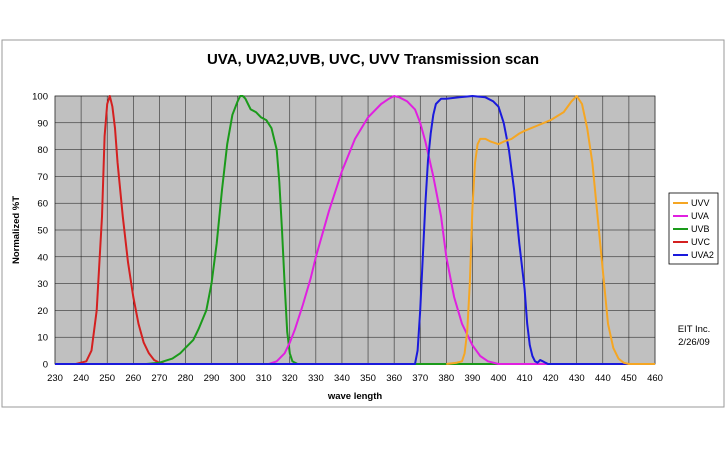 This screenshot has height=450, width=726. Describe the element at coordinates (700, 229) in the screenshot. I see `legend-label-uvb: UVB` at that location.